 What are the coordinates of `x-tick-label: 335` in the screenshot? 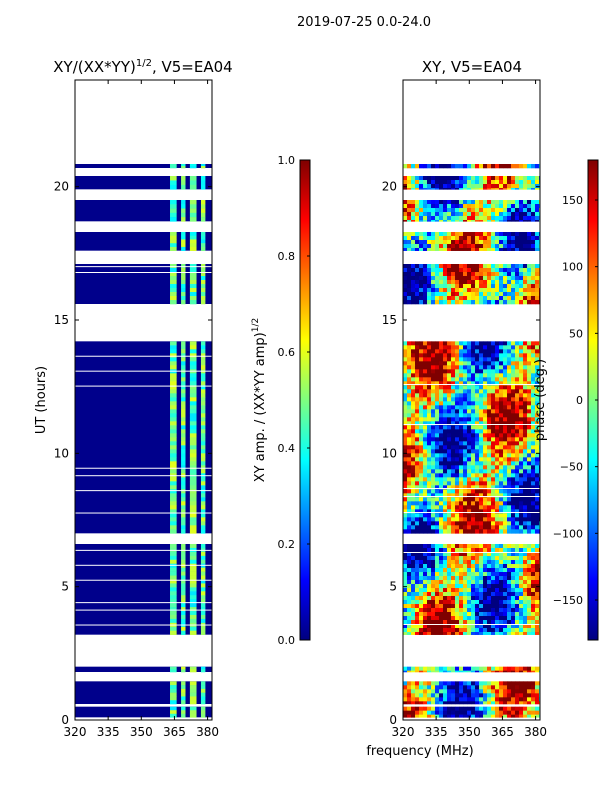 It's located at (108, 732).